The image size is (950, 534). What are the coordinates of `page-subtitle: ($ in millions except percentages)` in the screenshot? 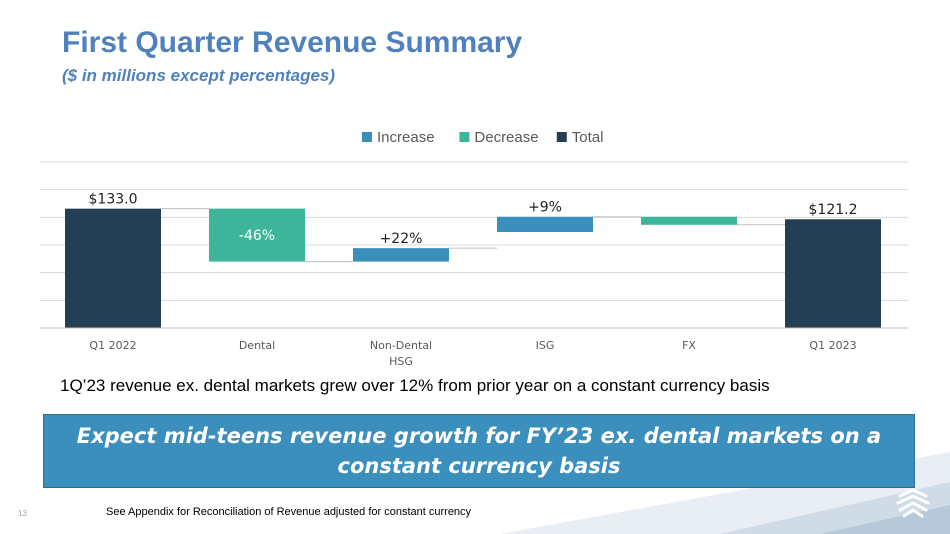 It's located at (199, 75).